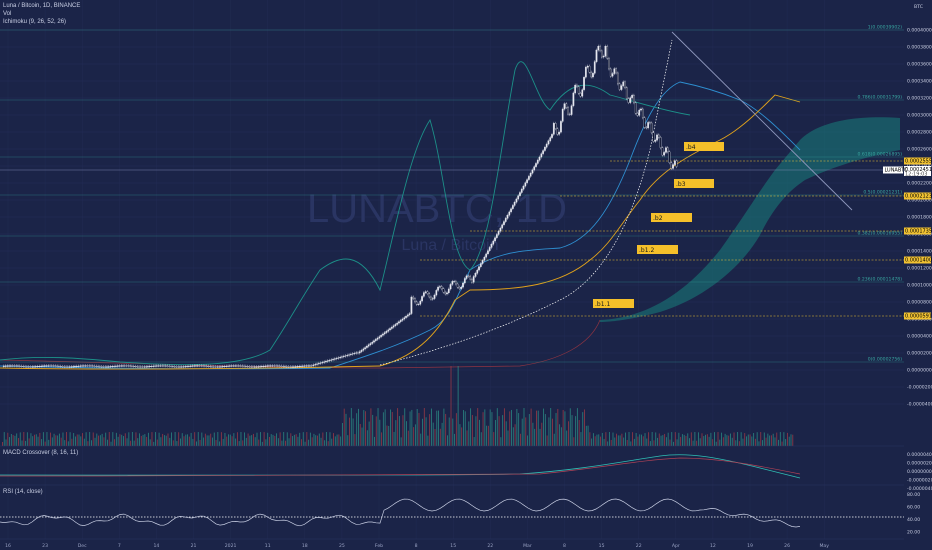 The width and height of the screenshot is (932, 550). Describe the element at coordinates (919, 286) in the screenshot. I see `price-tick: 0.00010000` at that location.